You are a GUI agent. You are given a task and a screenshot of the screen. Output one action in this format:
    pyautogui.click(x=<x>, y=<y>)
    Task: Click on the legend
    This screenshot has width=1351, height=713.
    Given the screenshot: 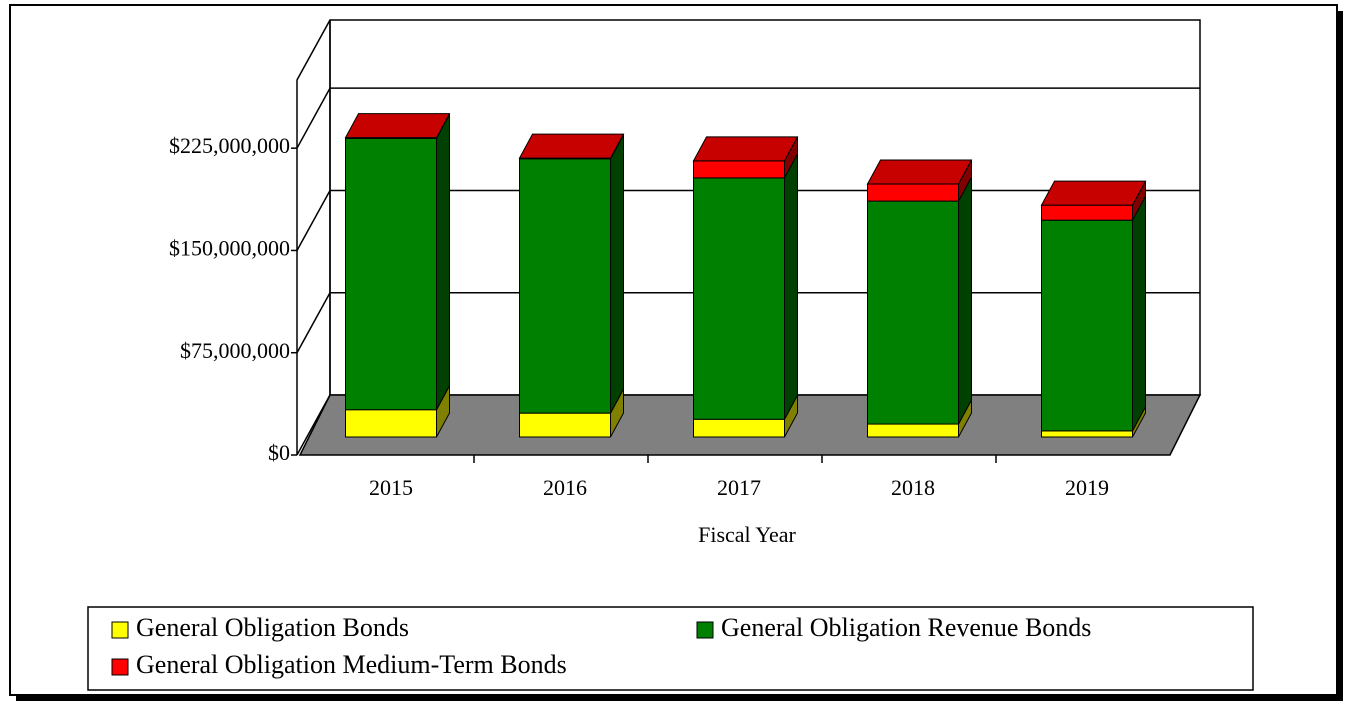 What is the action you would take?
    pyautogui.click(x=670, y=648)
    